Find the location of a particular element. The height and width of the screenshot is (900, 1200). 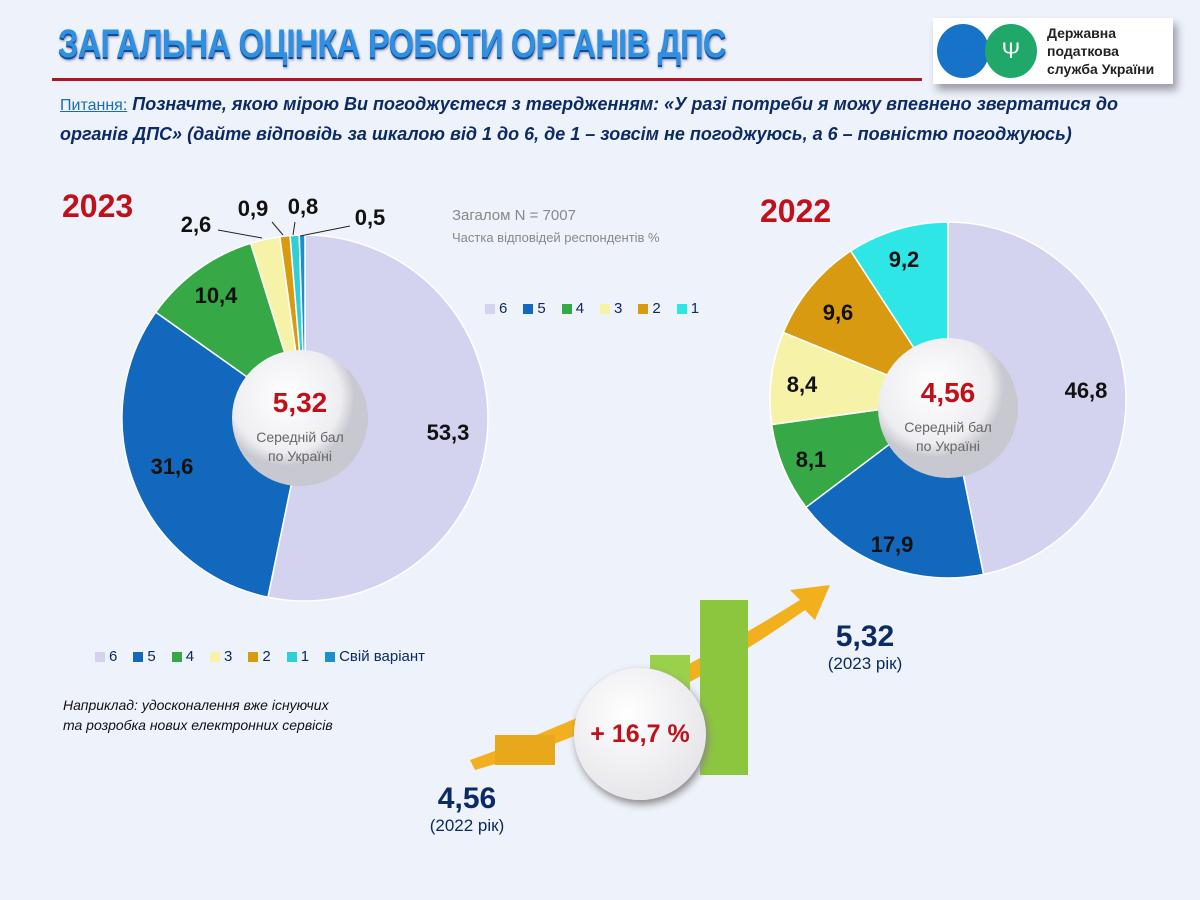

data-label: 9,2 is located at coordinates (904, 259).